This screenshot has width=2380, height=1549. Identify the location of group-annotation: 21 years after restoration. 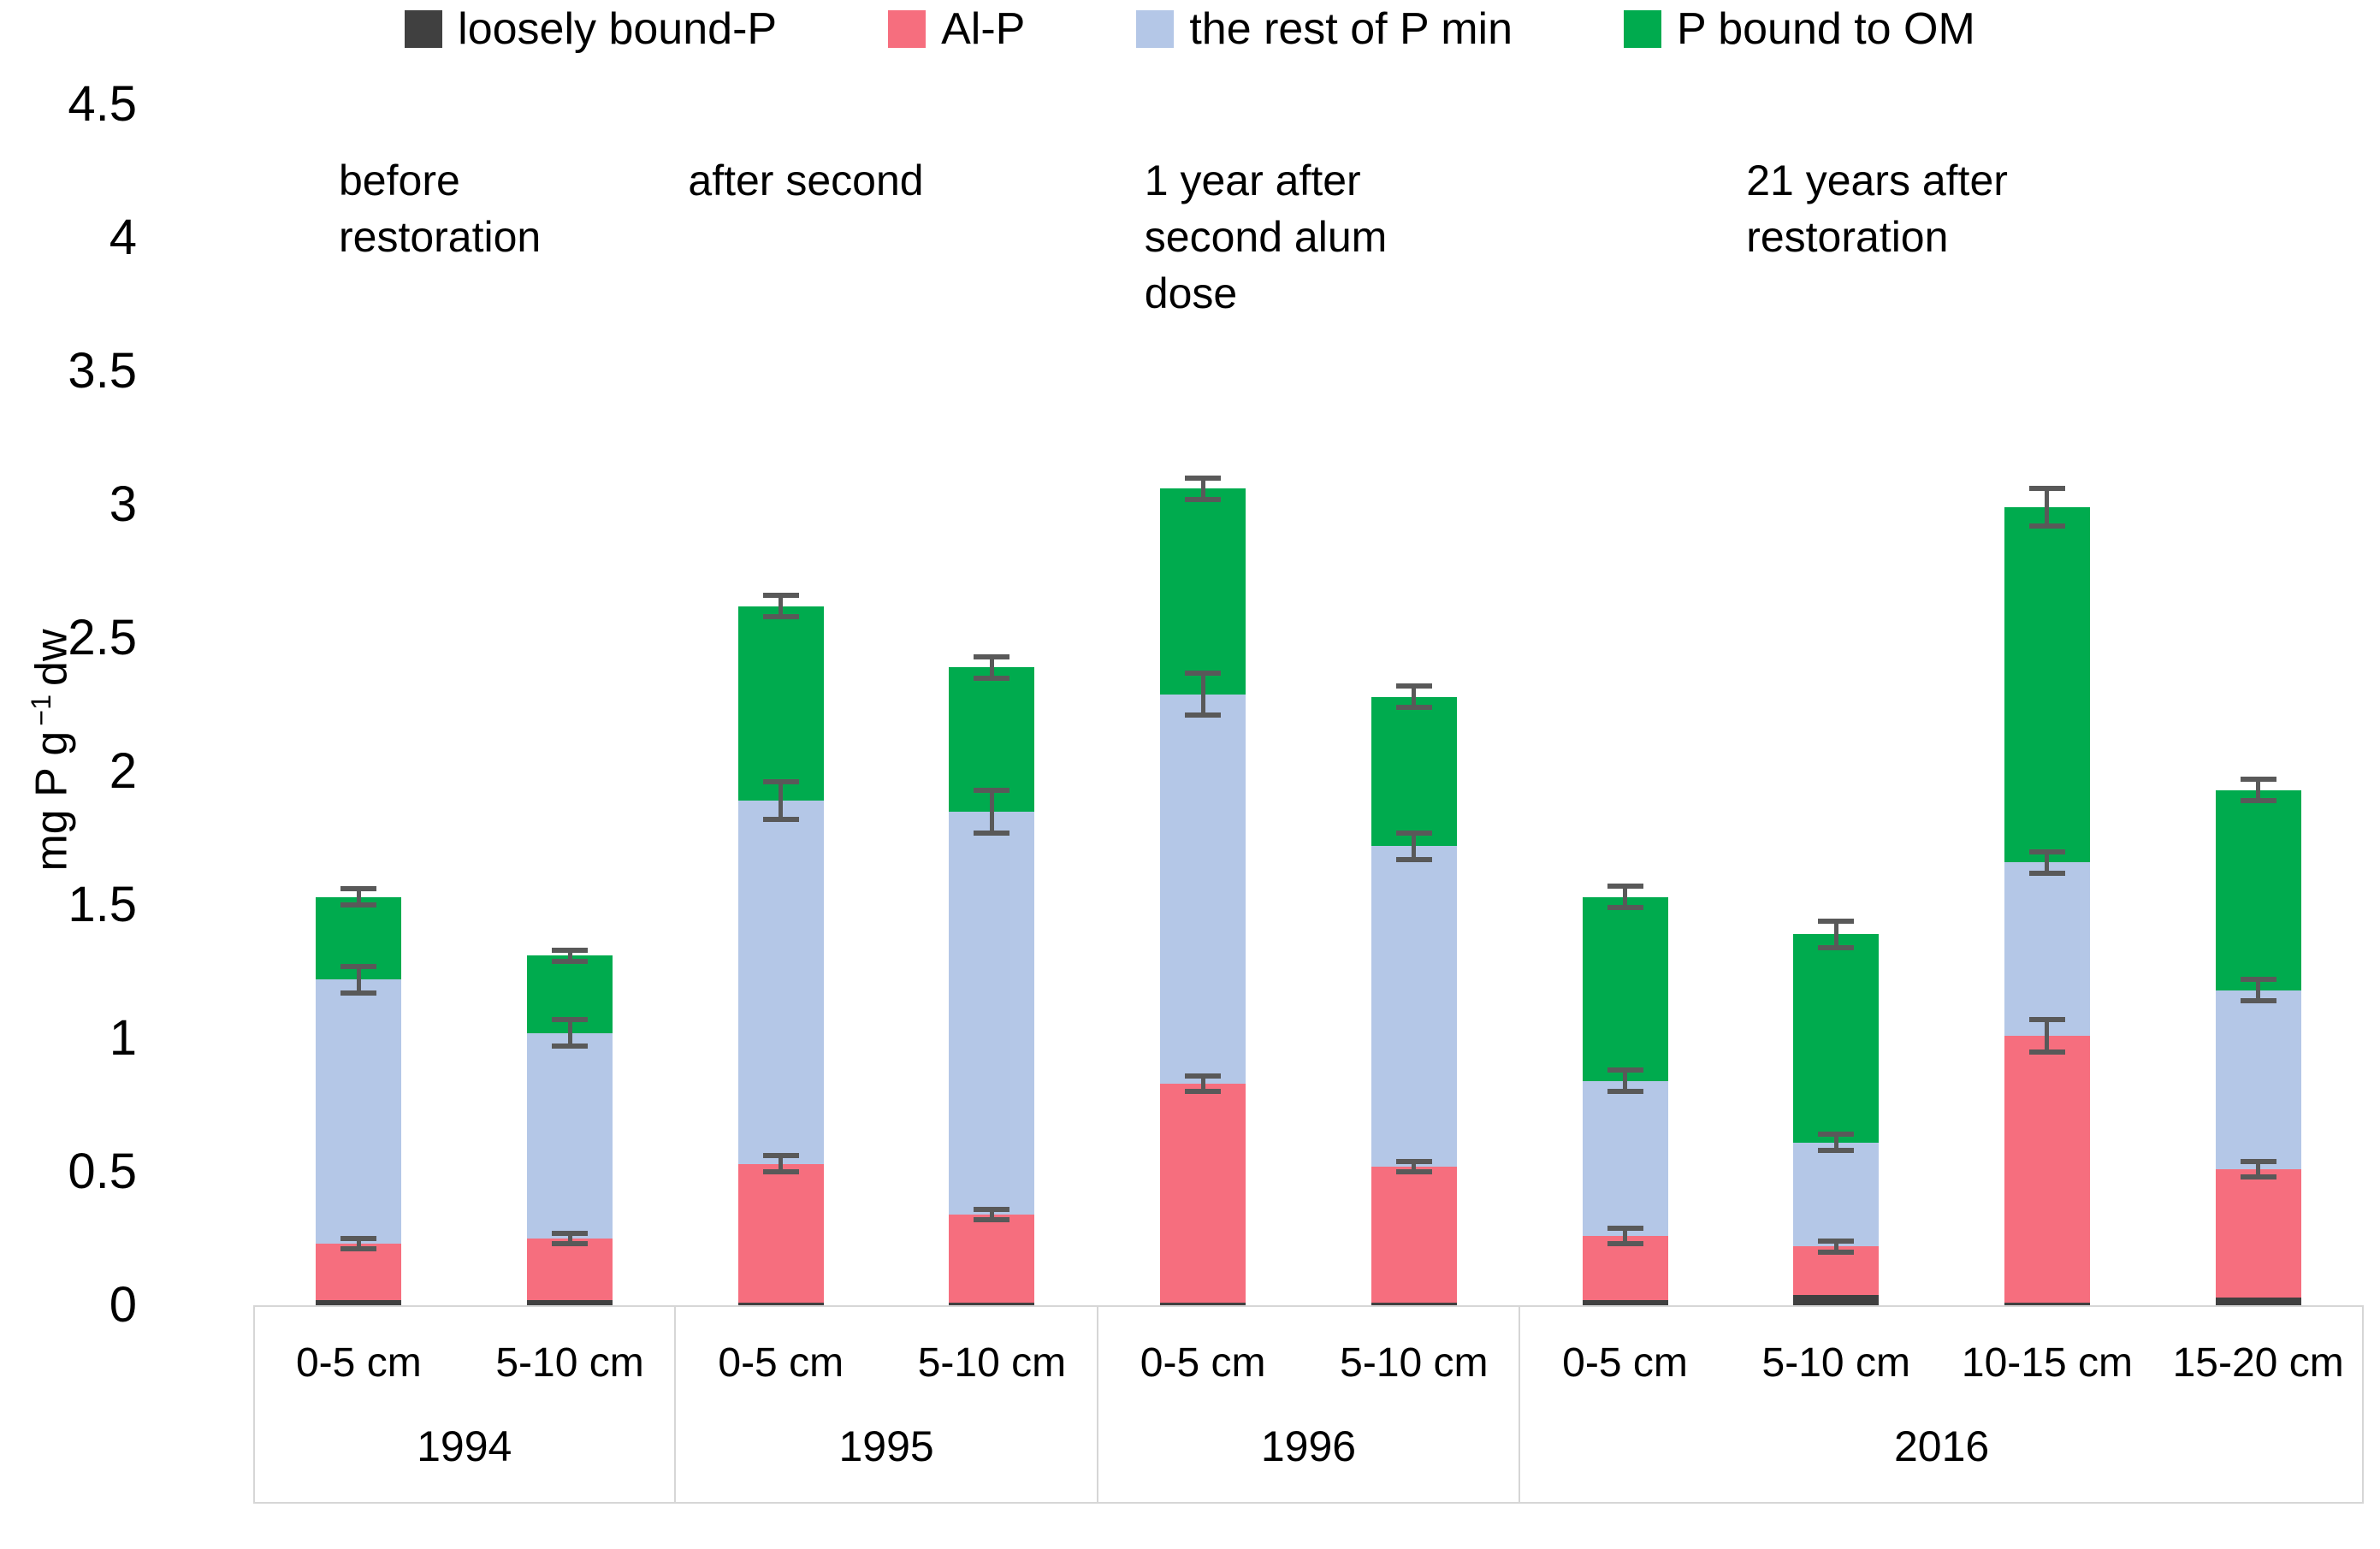
(1877, 209).